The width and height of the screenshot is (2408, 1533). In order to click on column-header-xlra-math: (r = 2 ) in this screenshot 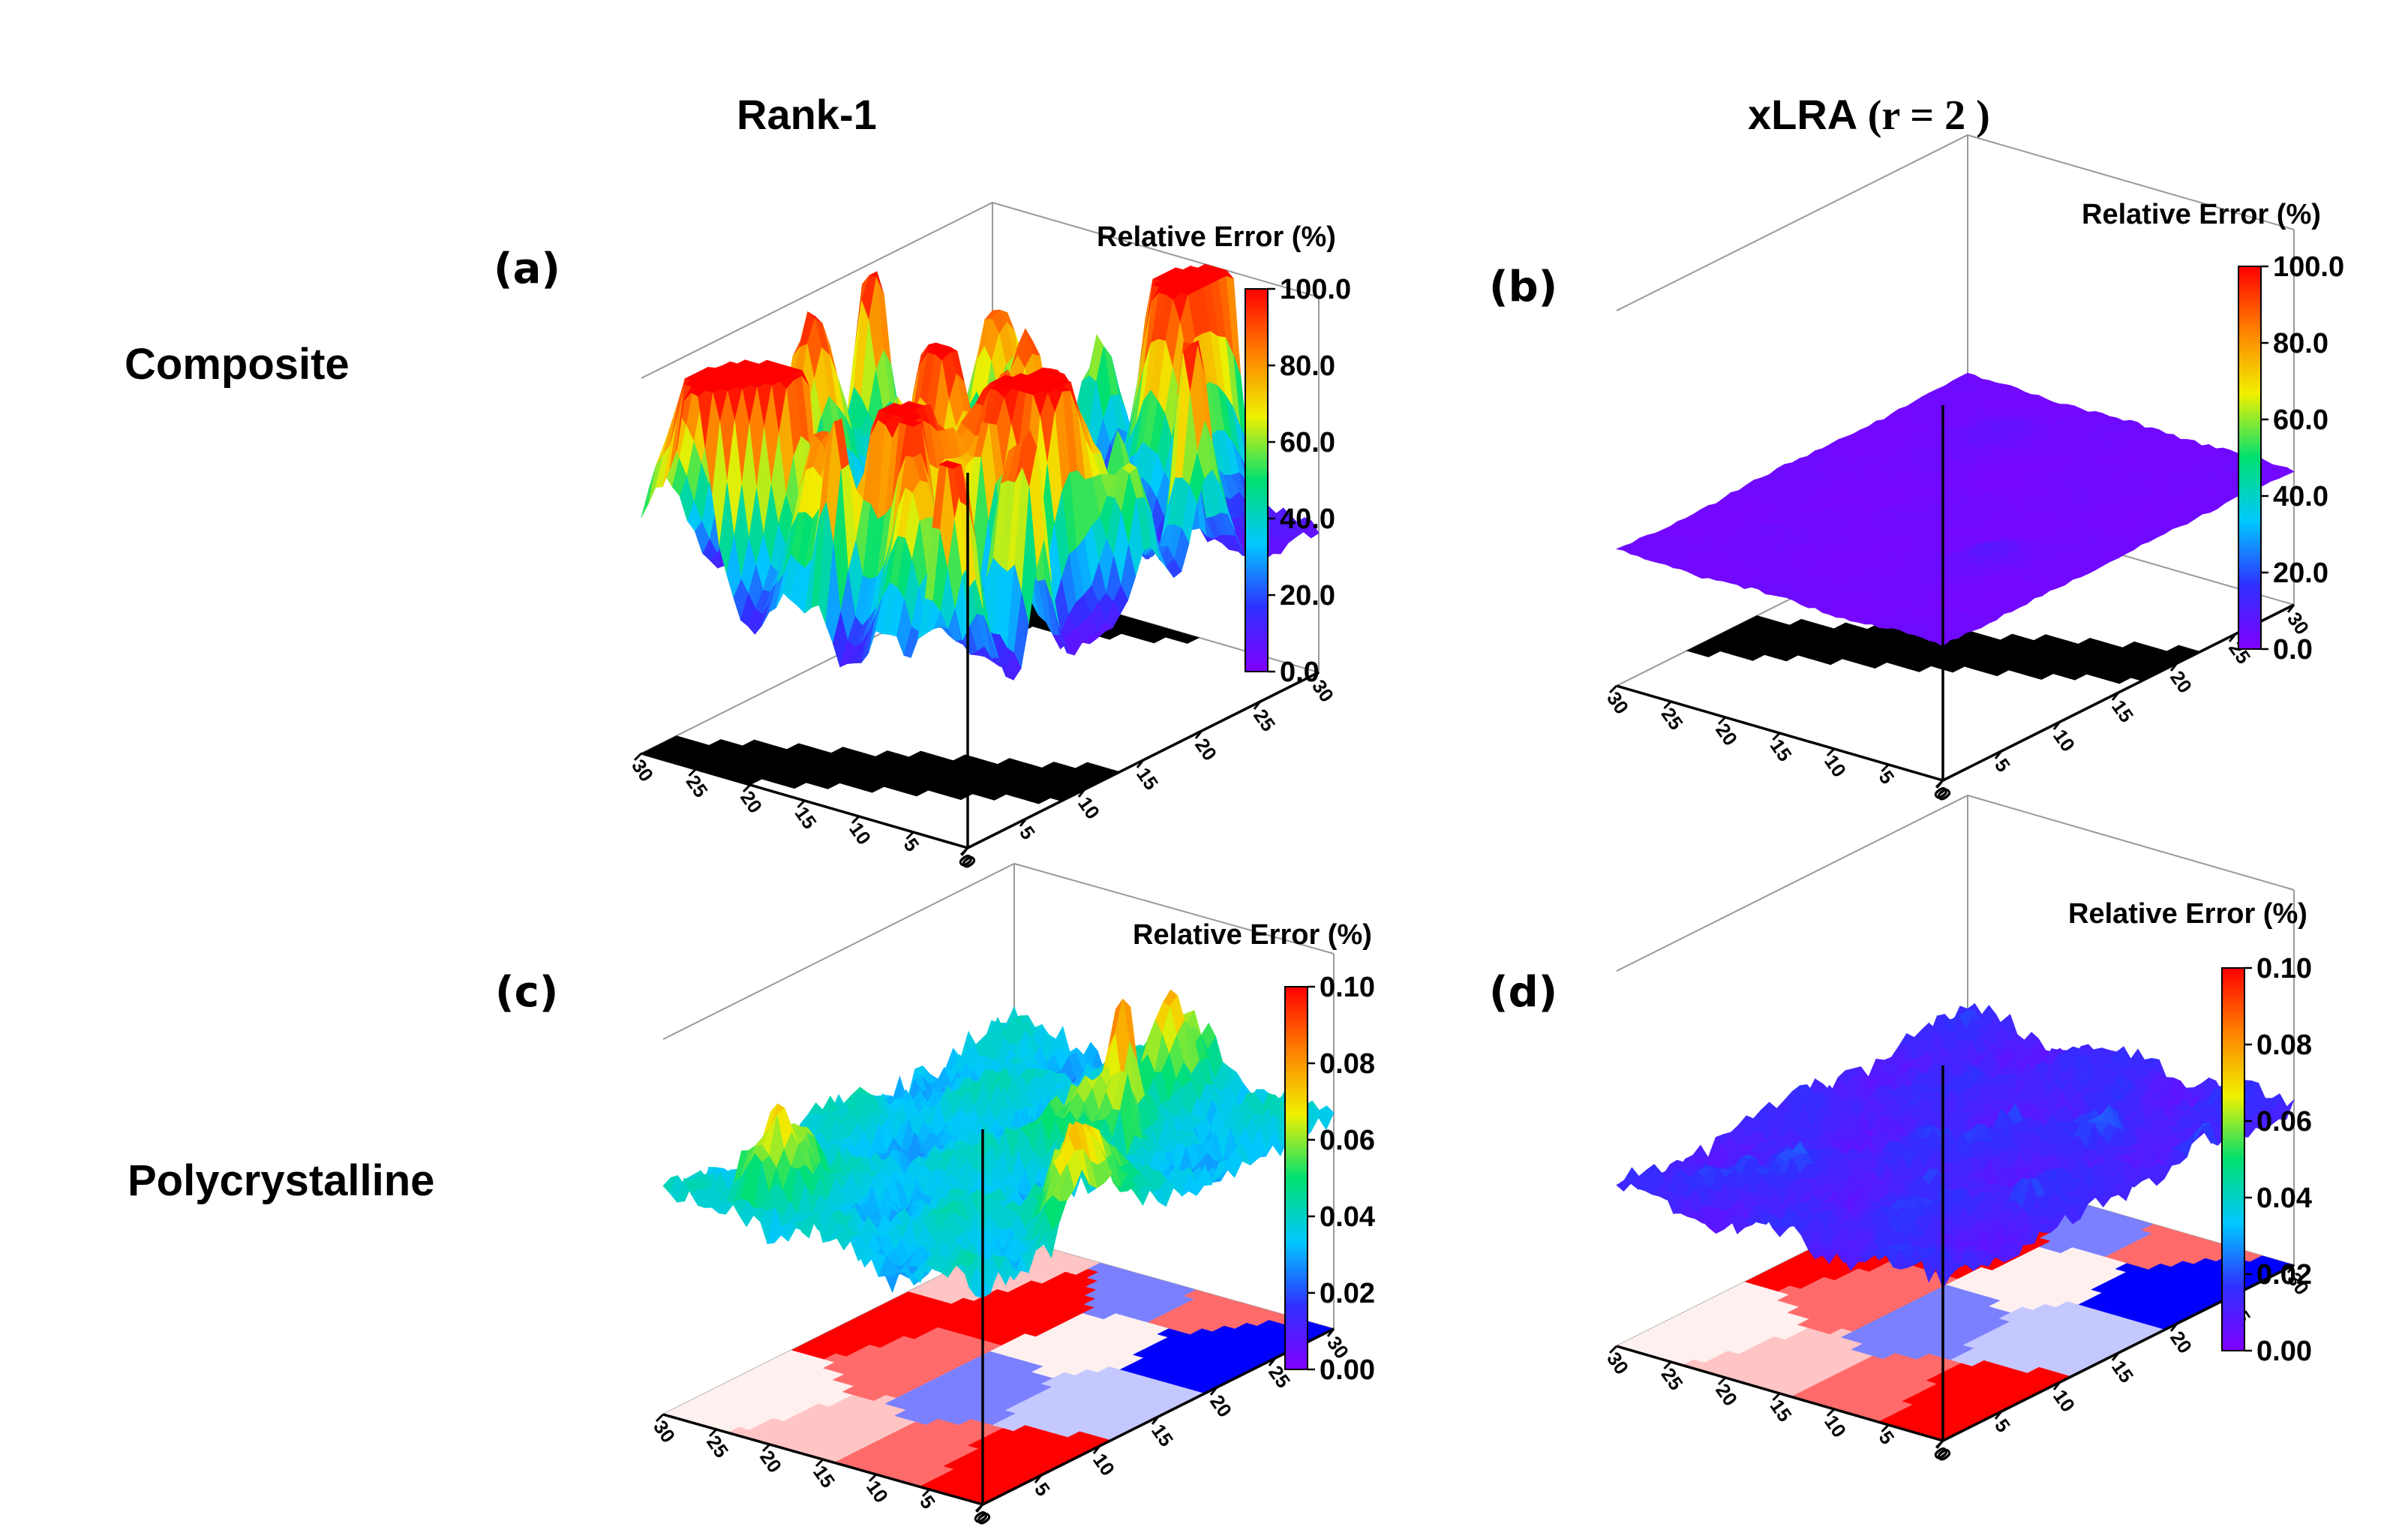, I will do `click(1929, 115)`.